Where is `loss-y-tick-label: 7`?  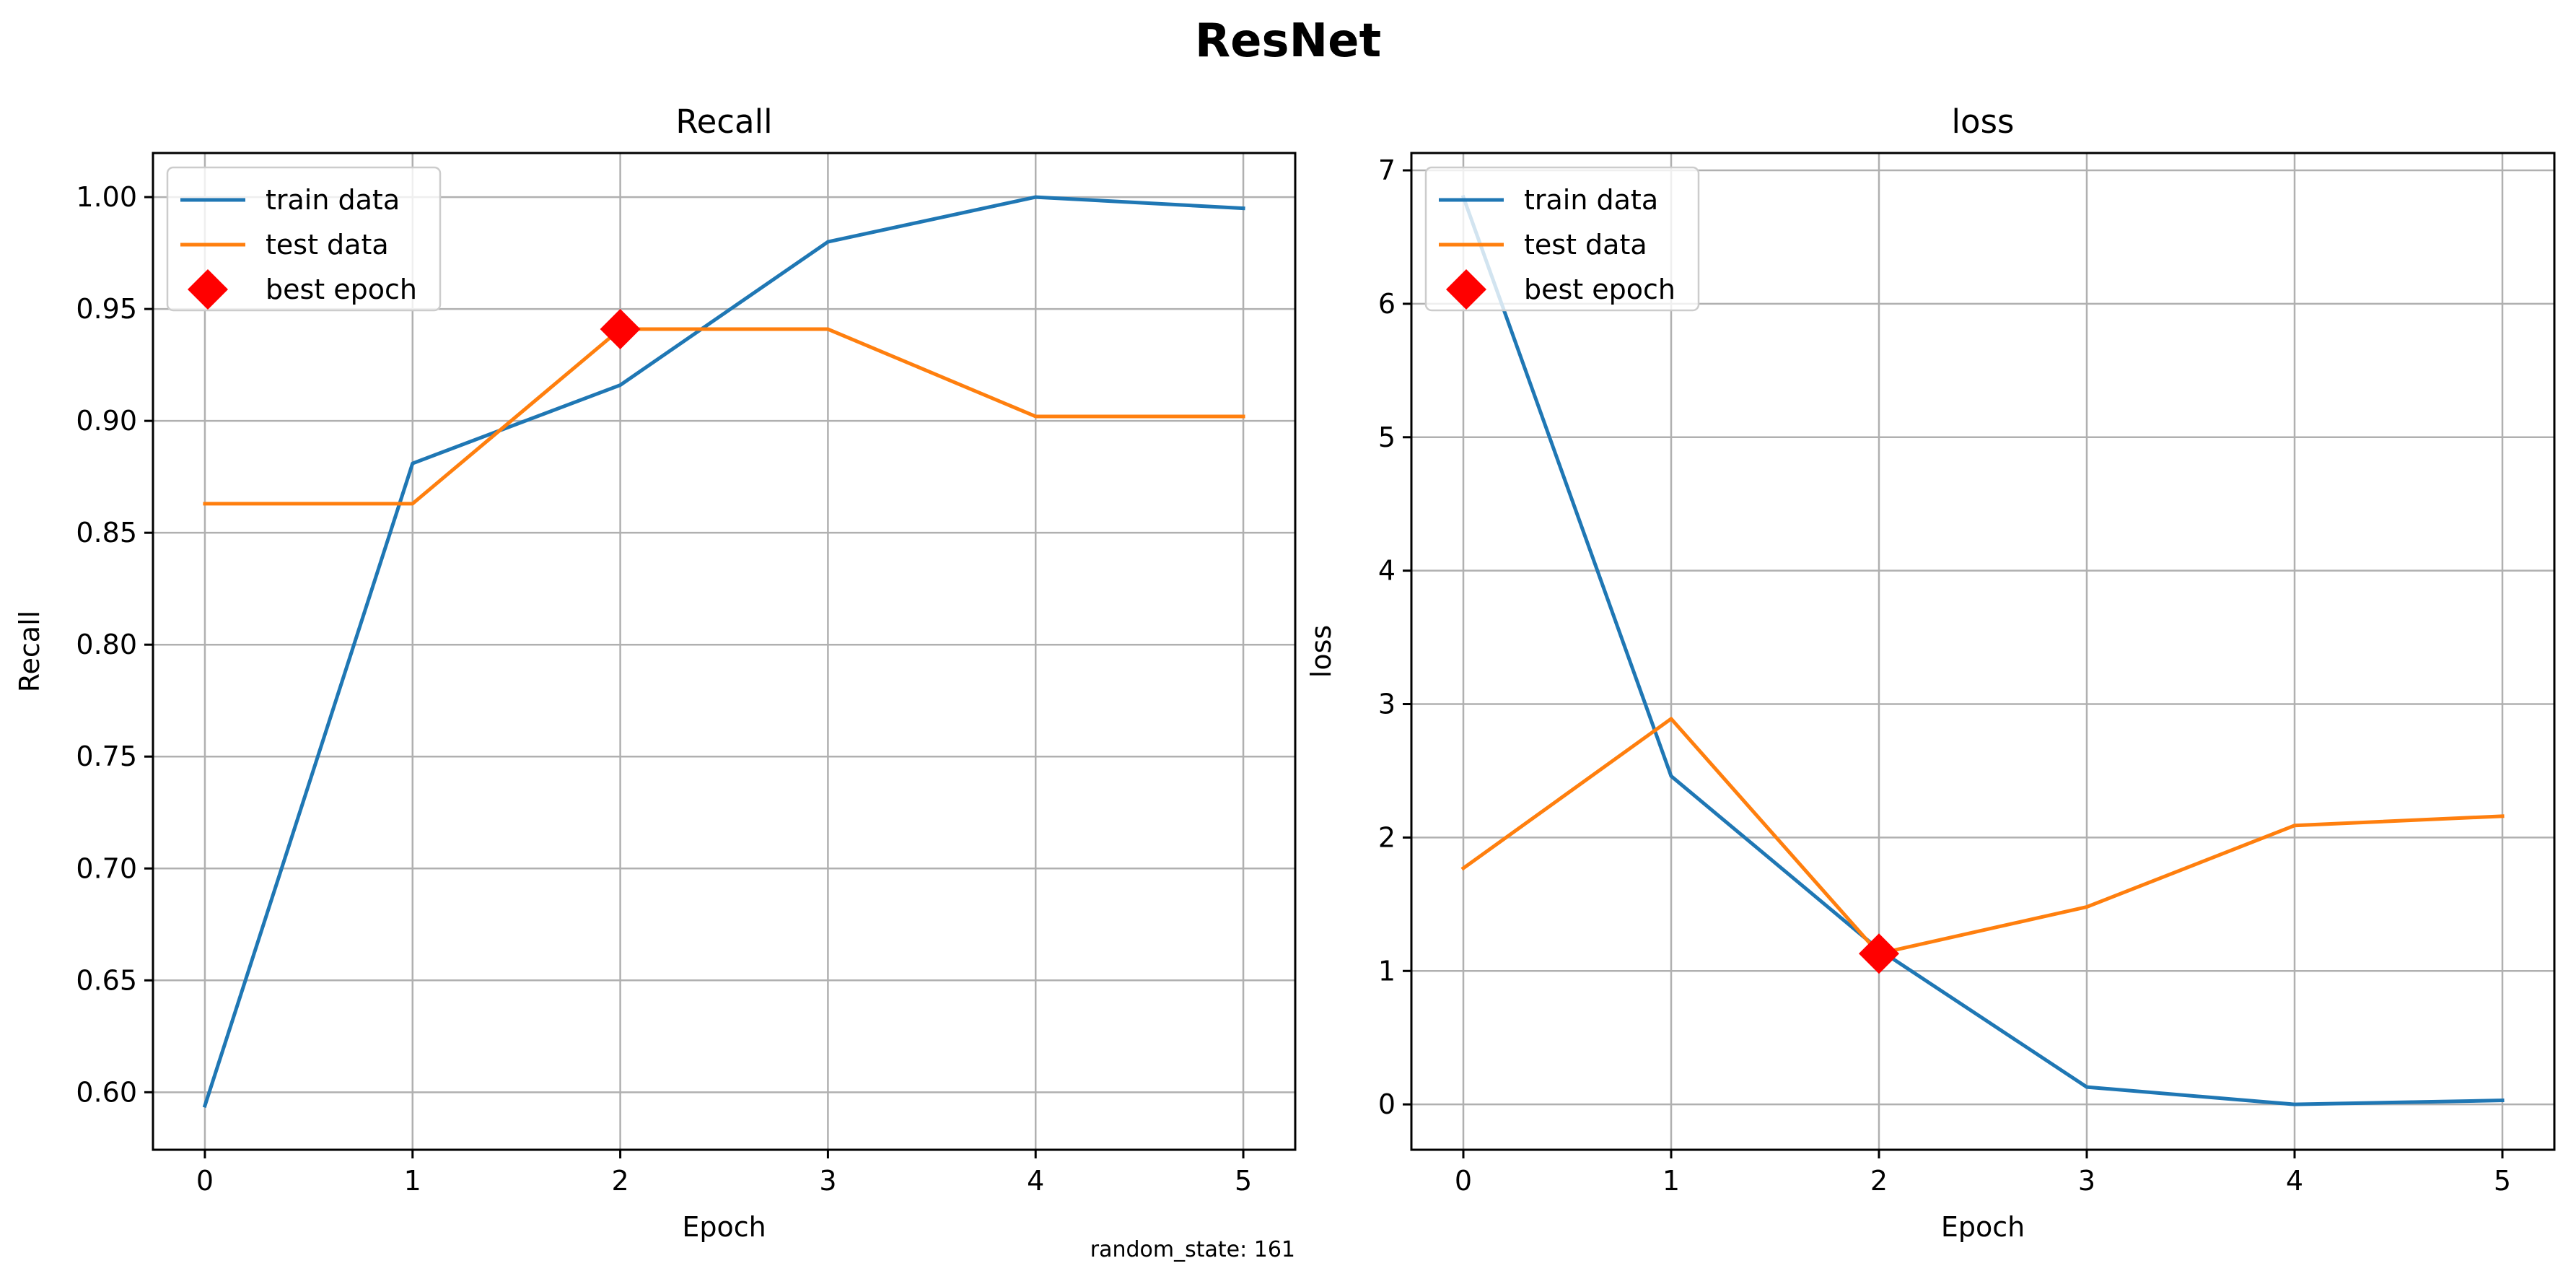
loss-y-tick-label: 7 is located at coordinates (1387, 170).